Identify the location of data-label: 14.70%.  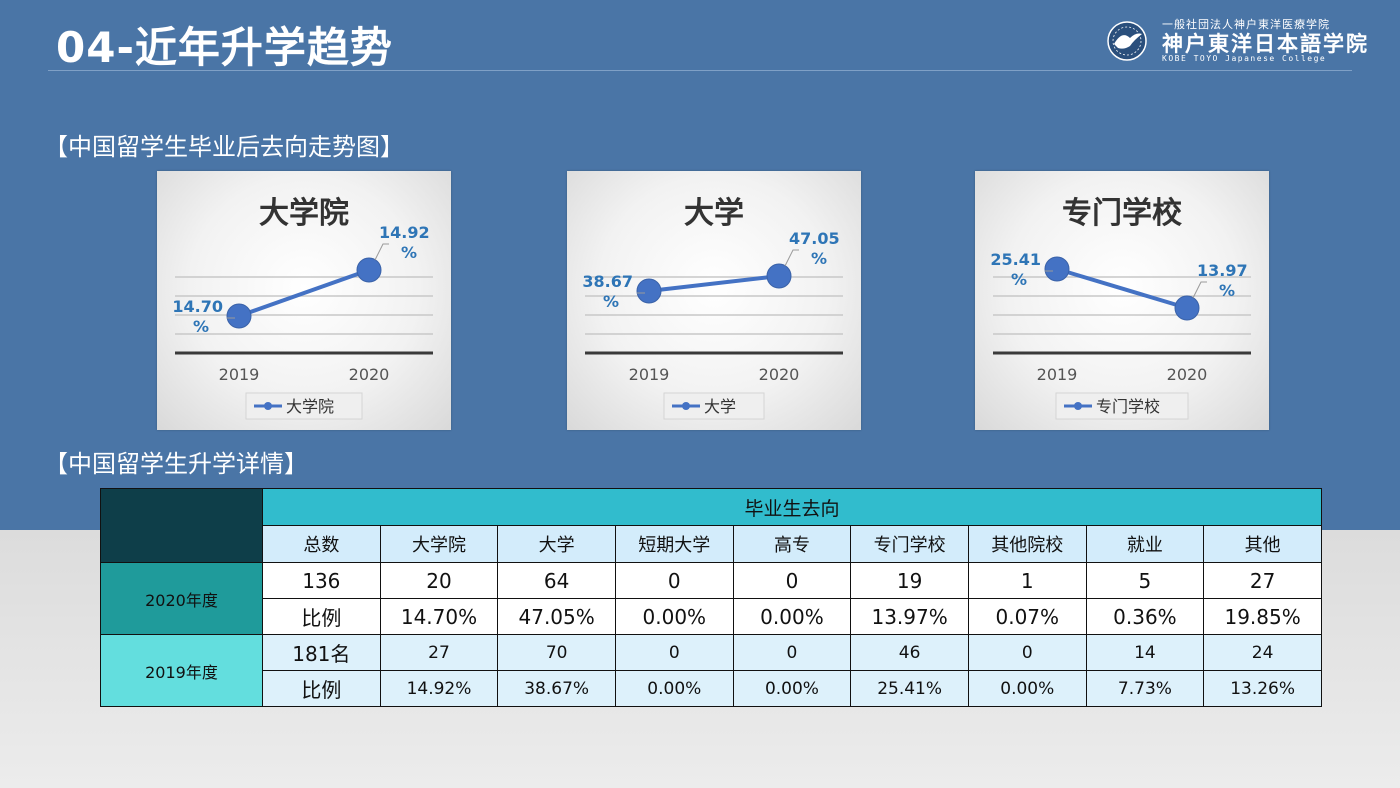
(197, 316).